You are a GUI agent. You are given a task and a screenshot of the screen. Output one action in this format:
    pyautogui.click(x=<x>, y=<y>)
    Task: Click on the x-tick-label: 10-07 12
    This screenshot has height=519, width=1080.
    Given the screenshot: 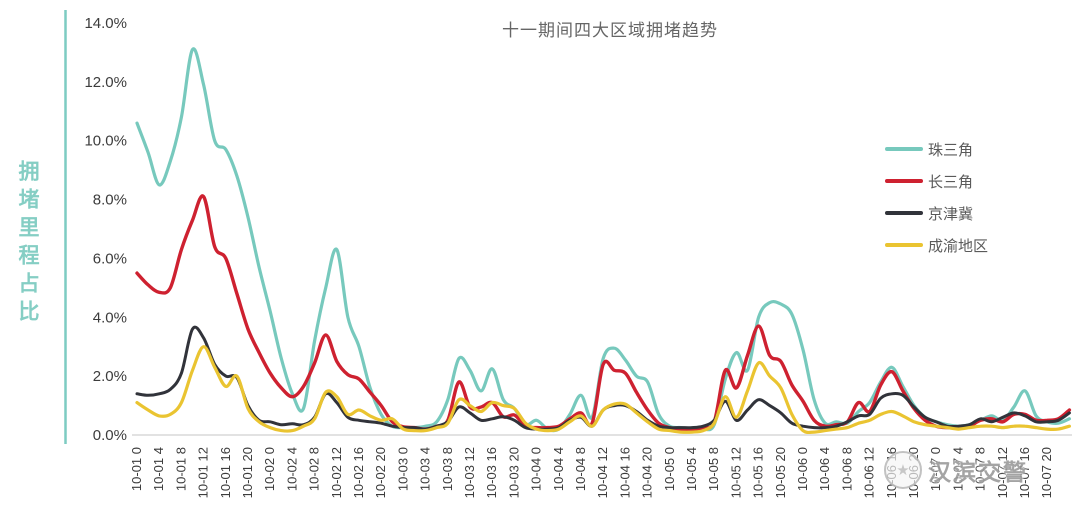 What is the action you would take?
    pyautogui.click(x=1002, y=472)
    